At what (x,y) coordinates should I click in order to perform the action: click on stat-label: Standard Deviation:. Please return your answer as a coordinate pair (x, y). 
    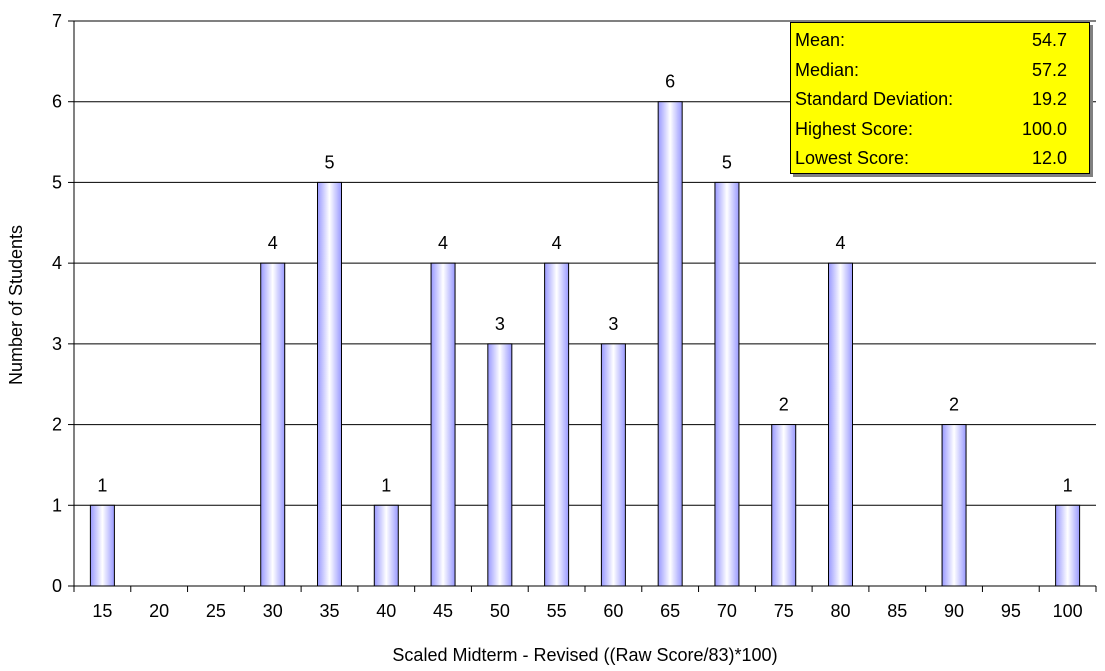
    Looking at the image, I should click on (874, 99).